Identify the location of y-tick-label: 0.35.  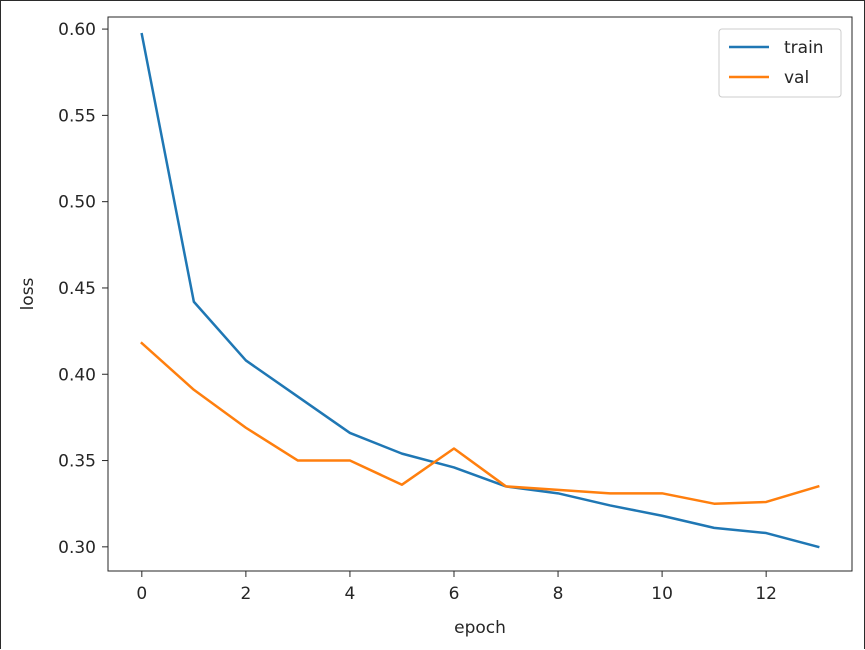
(77, 462).